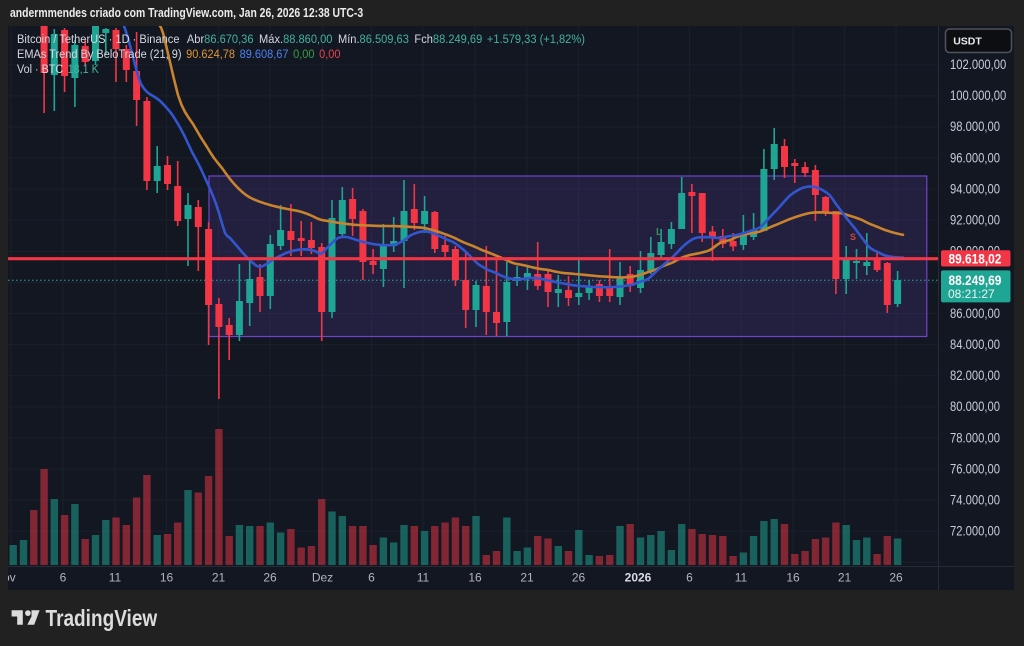 Image resolution: width=1024 pixels, height=646 pixels. What do you see at coordinates (975, 531) in the screenshot?
I see `svg-text: 72.000,00` at bounding box center [975, 531].